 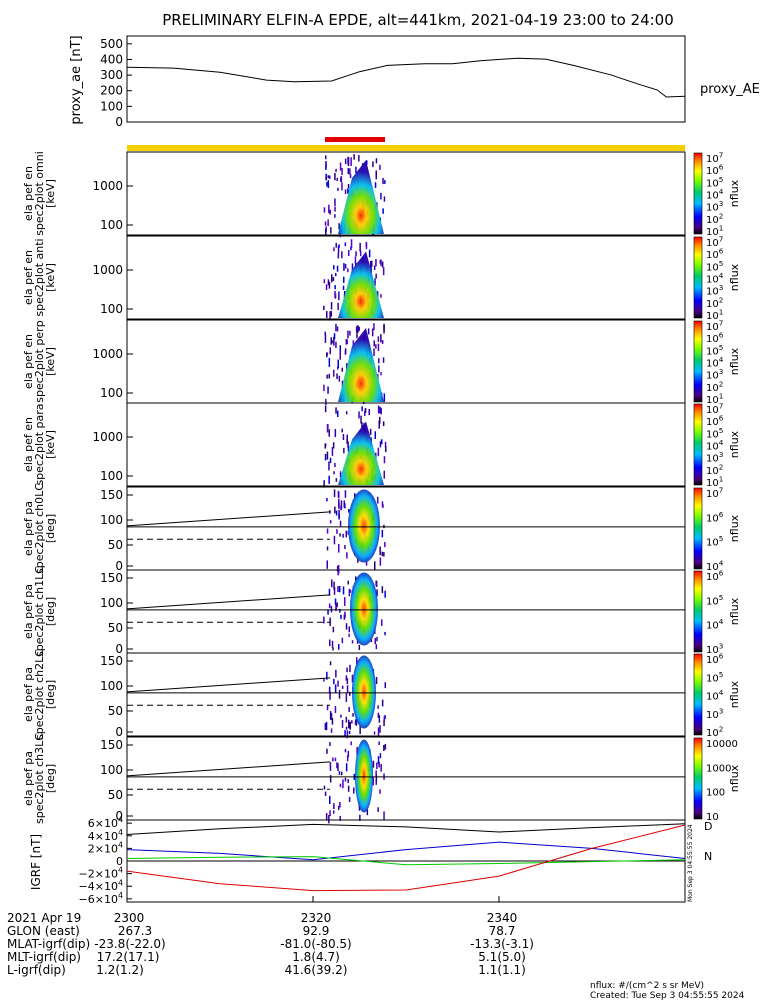 I want to click on panel-ylabel: spec2plot ch2LC, so click(x=39, y=694).